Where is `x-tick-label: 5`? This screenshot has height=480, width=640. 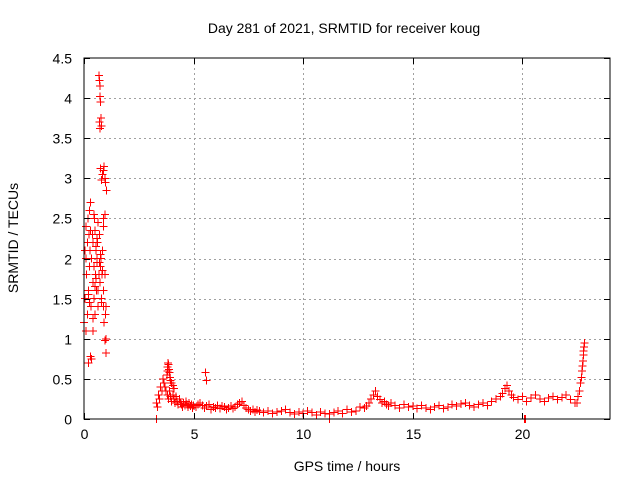 x-tick-label: 5 is located at coordinates (195, 434).